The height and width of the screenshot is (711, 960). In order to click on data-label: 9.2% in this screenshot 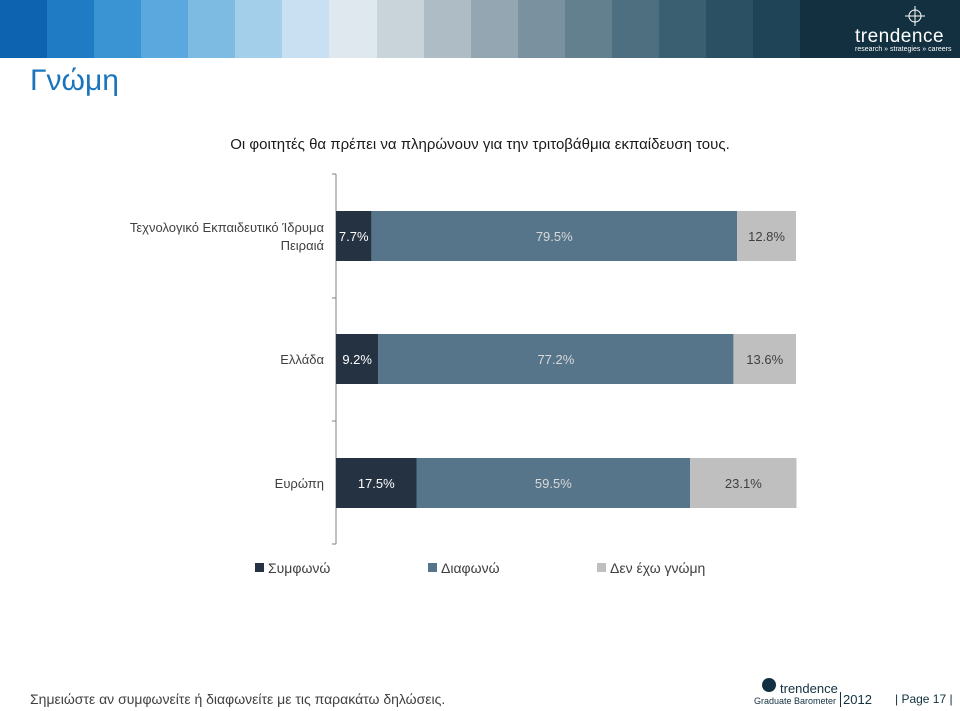, I will do `click(357, 359)`.